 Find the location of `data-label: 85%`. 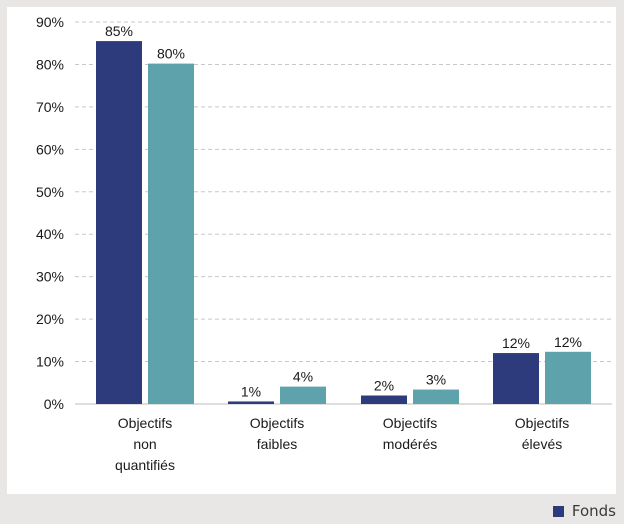

data-label: 85% is located at coordinates (119, 31).